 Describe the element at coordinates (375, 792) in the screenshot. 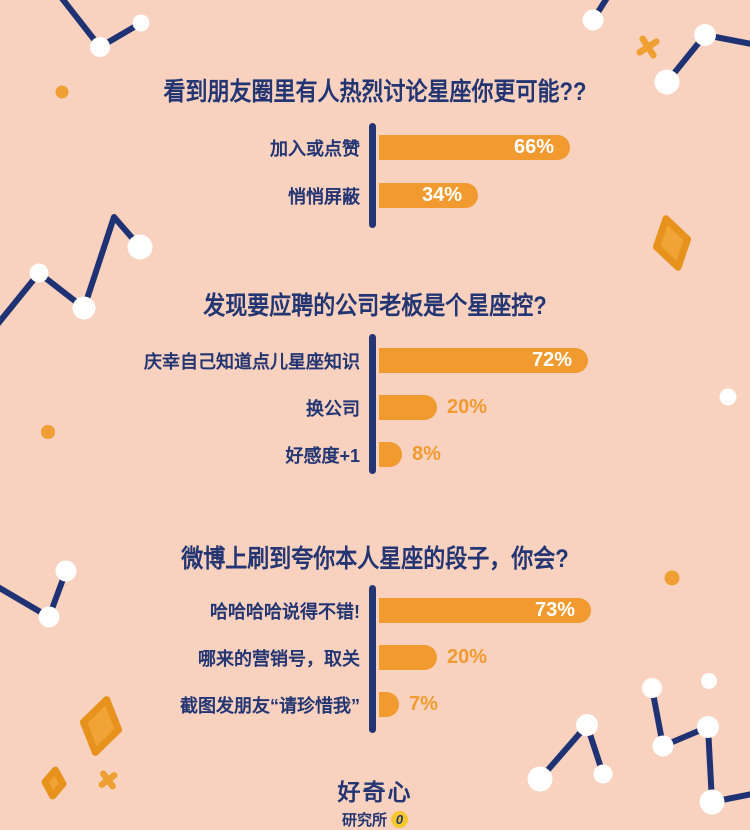

I see `brand-name: 好奇心` at that location.